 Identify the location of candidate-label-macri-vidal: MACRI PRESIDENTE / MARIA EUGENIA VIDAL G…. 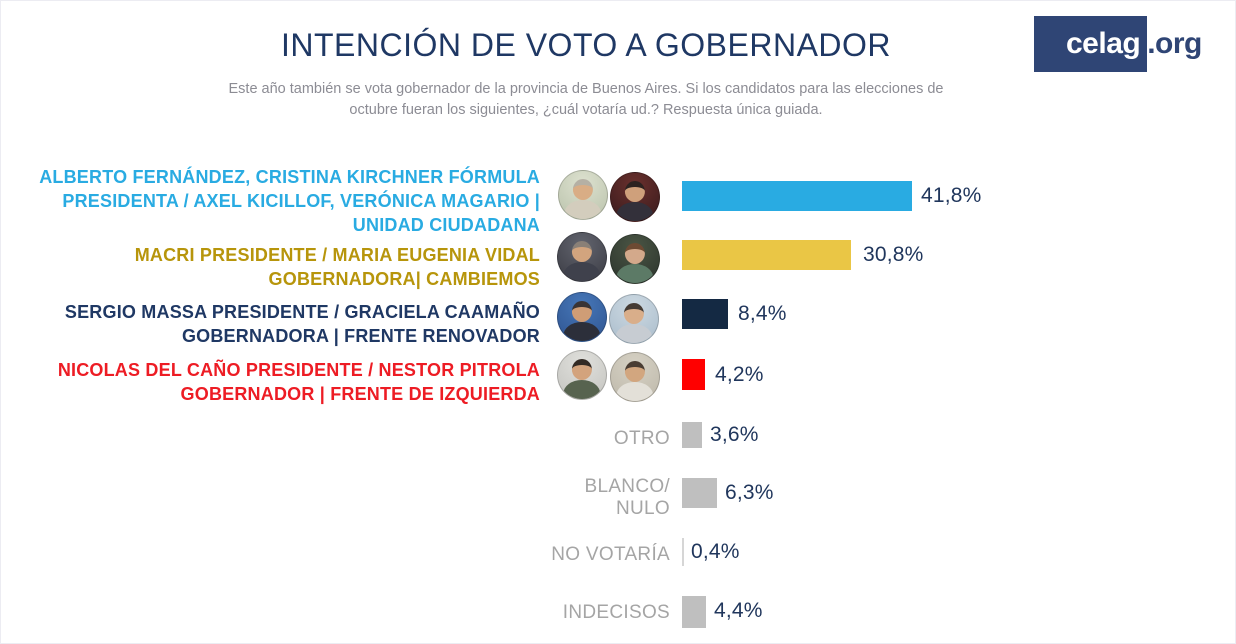
(270, 267).